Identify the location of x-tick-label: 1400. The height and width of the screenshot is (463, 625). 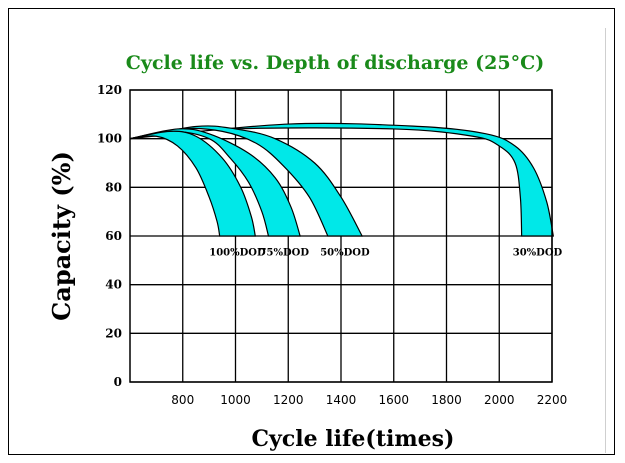
(341, 400).